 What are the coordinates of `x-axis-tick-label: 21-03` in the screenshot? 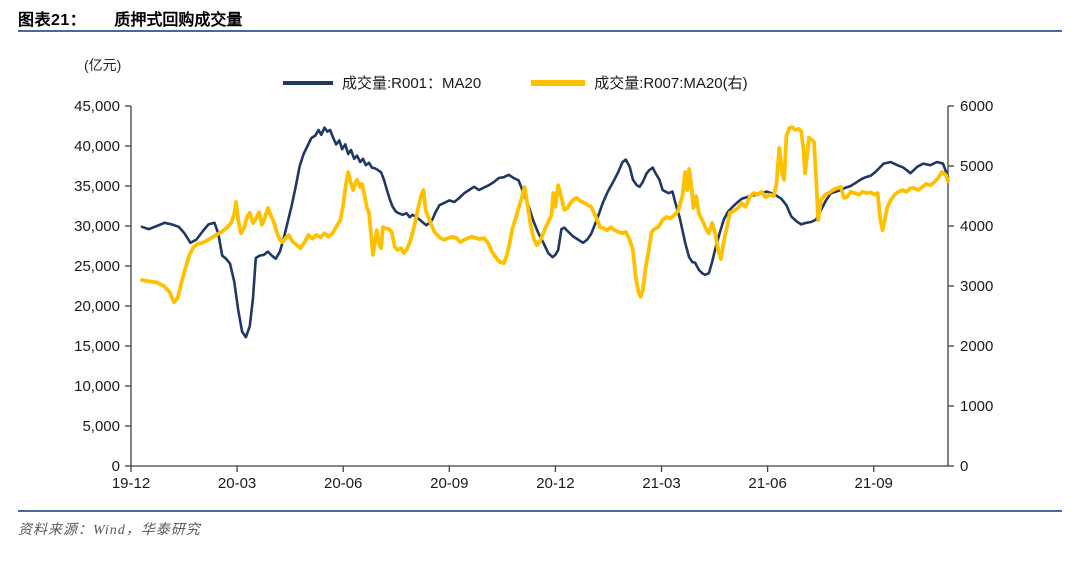 It's located at (661, 483).